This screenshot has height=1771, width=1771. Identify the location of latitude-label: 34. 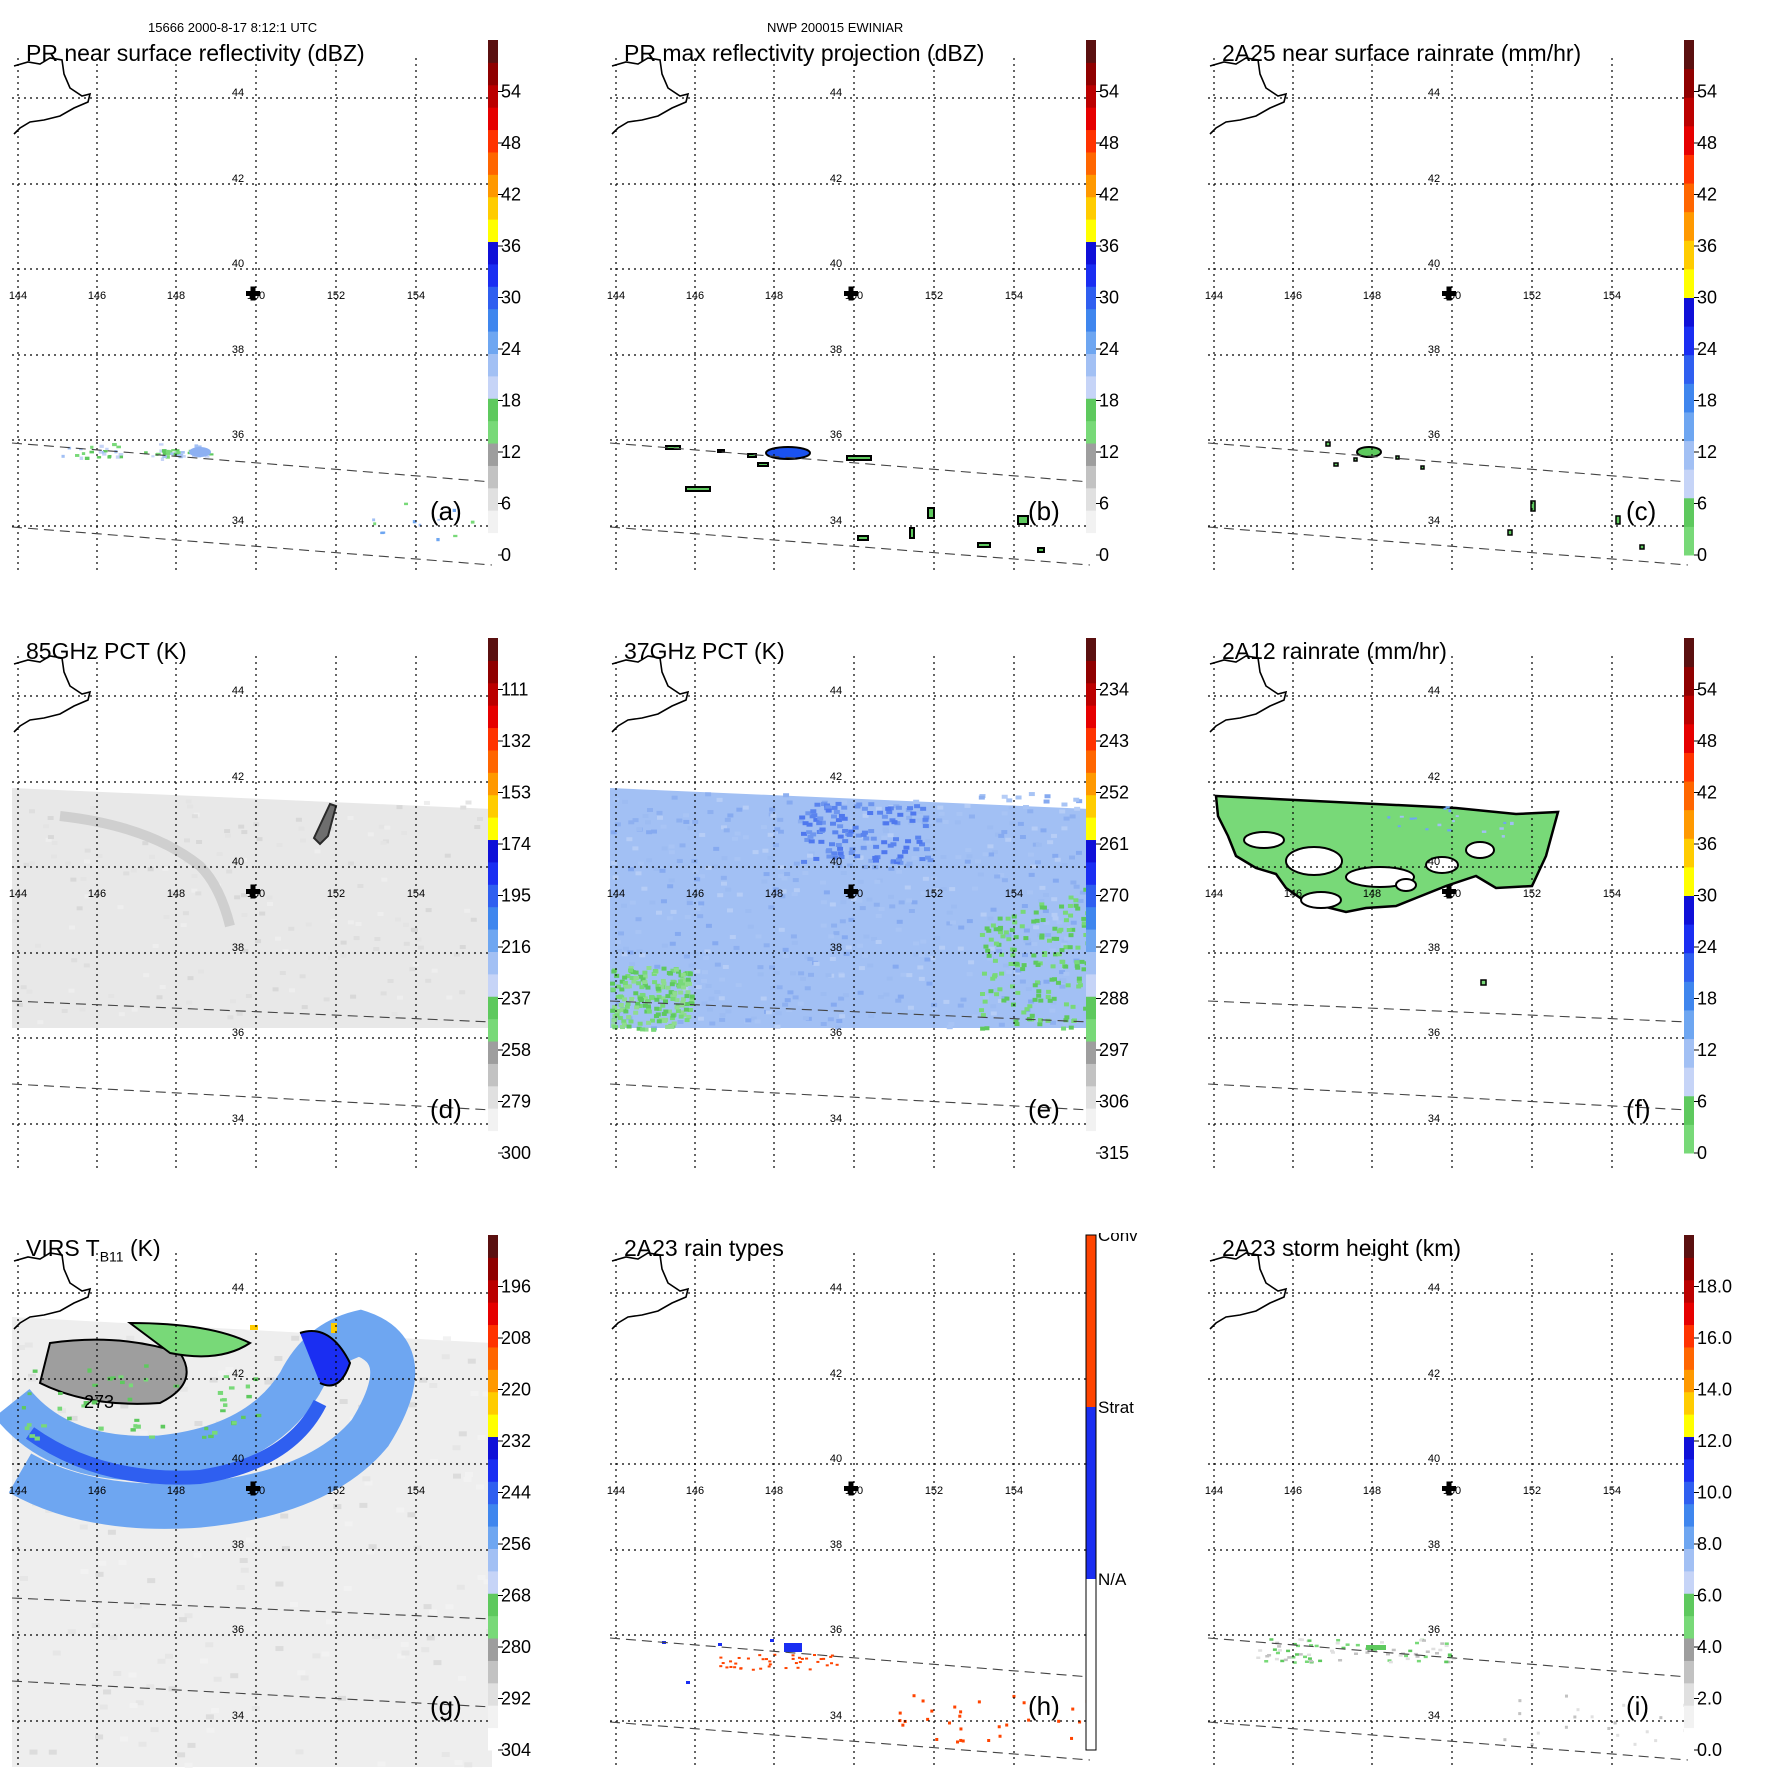
(1434, 521).